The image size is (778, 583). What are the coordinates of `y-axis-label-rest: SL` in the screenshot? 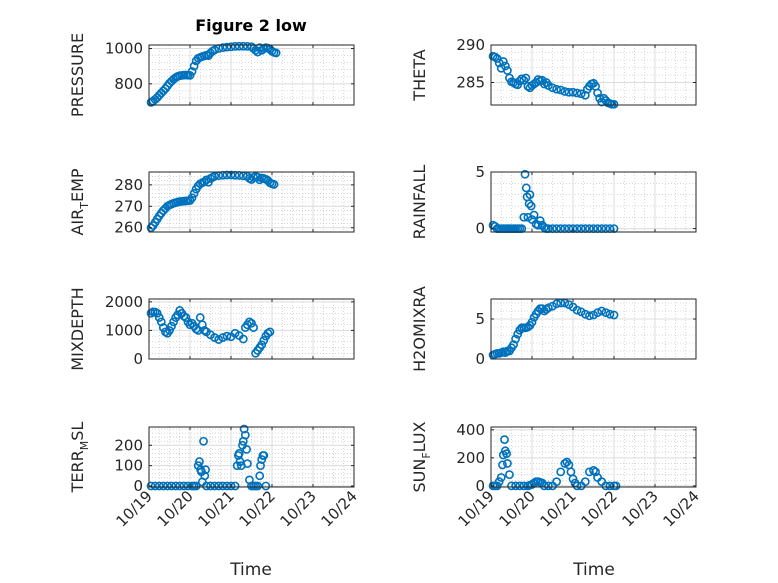 It's located at (77, 431).